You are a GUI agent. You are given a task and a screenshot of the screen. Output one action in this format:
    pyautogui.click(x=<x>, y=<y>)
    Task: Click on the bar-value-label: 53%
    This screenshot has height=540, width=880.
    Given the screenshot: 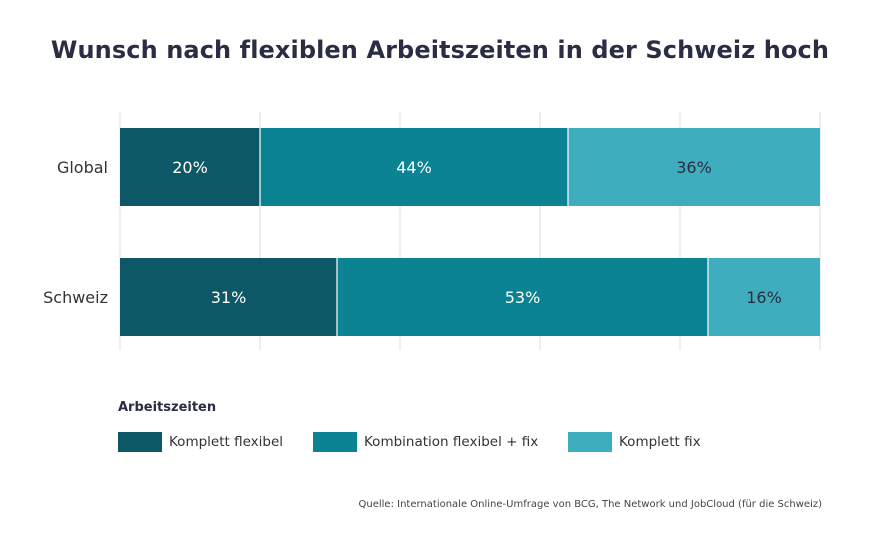 What is the action you would take?
    pyautogui.click(x=523, y=297)
    